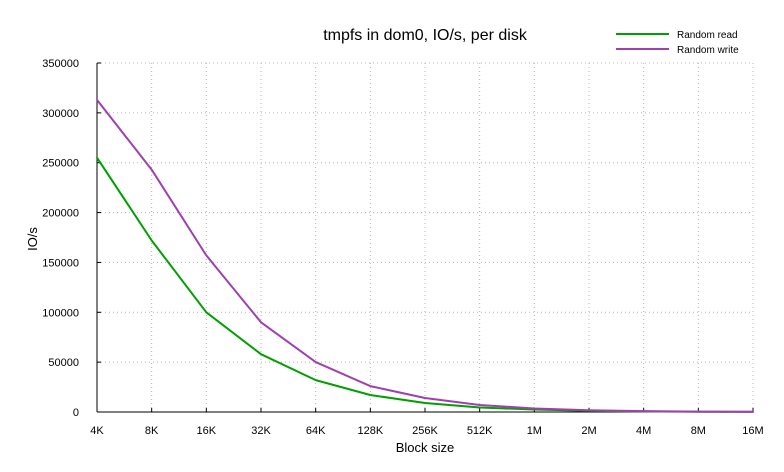 Image resolution: width=784 pixels, height=472 pixels. What do you see at coordinates (152, 431) in the screenshot?
I see `x-tick-label: 8K` at bounding box center [152, 431].